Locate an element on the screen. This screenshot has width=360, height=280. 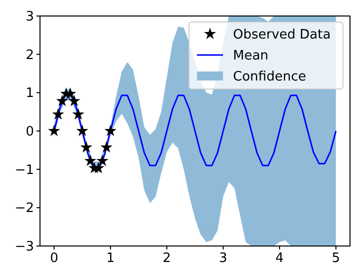
annotation: Confidence is located at coordinates (269, 77).